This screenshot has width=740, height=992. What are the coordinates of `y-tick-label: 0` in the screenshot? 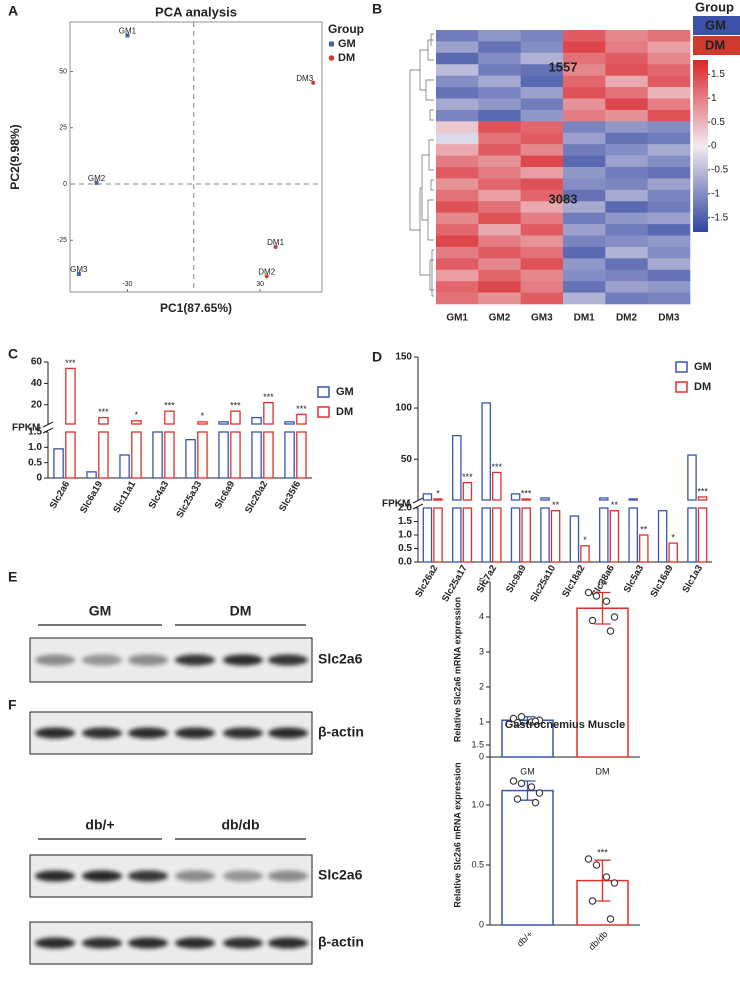 It's located at (65, 184).